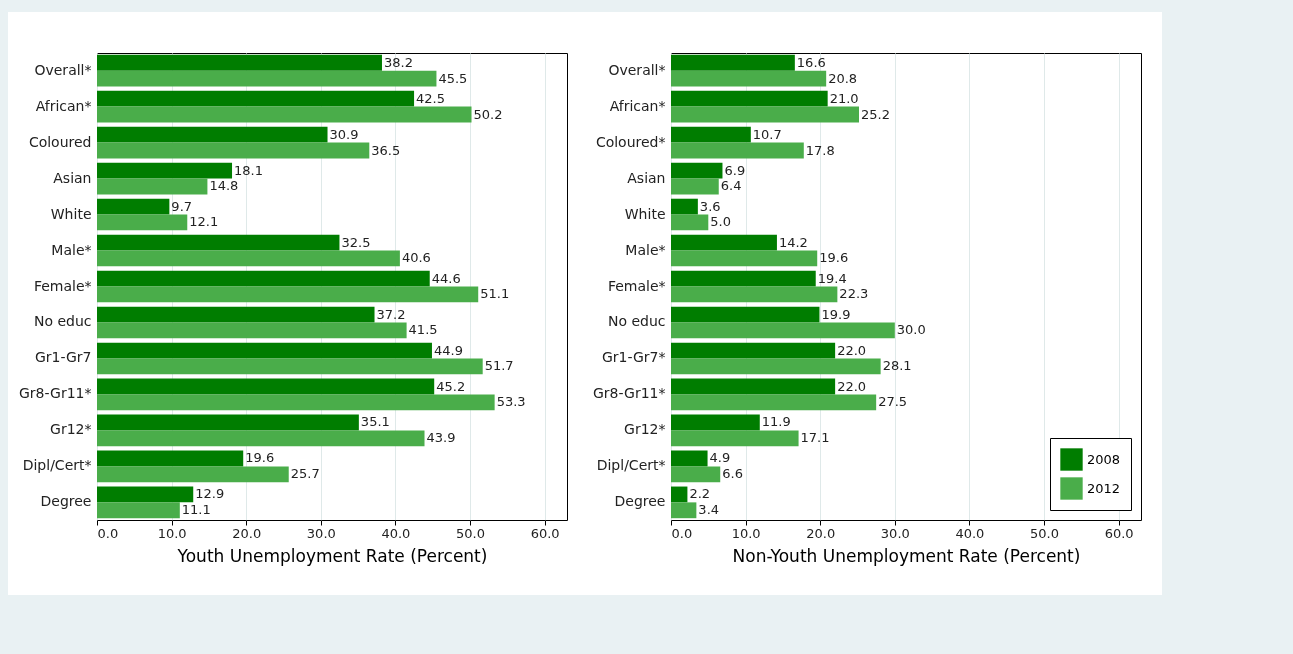 This screenshot has height=654, width=1293. Describe the element at coordinates (793, 242) in the screenshot. I see `data-label: 14.2` at that location.